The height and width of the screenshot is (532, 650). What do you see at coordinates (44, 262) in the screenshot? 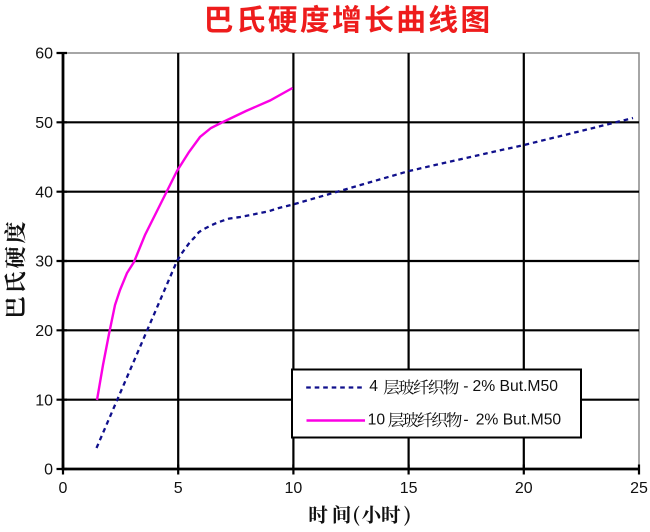
I see `svg-text: 30` at bounding box center [44, 262].